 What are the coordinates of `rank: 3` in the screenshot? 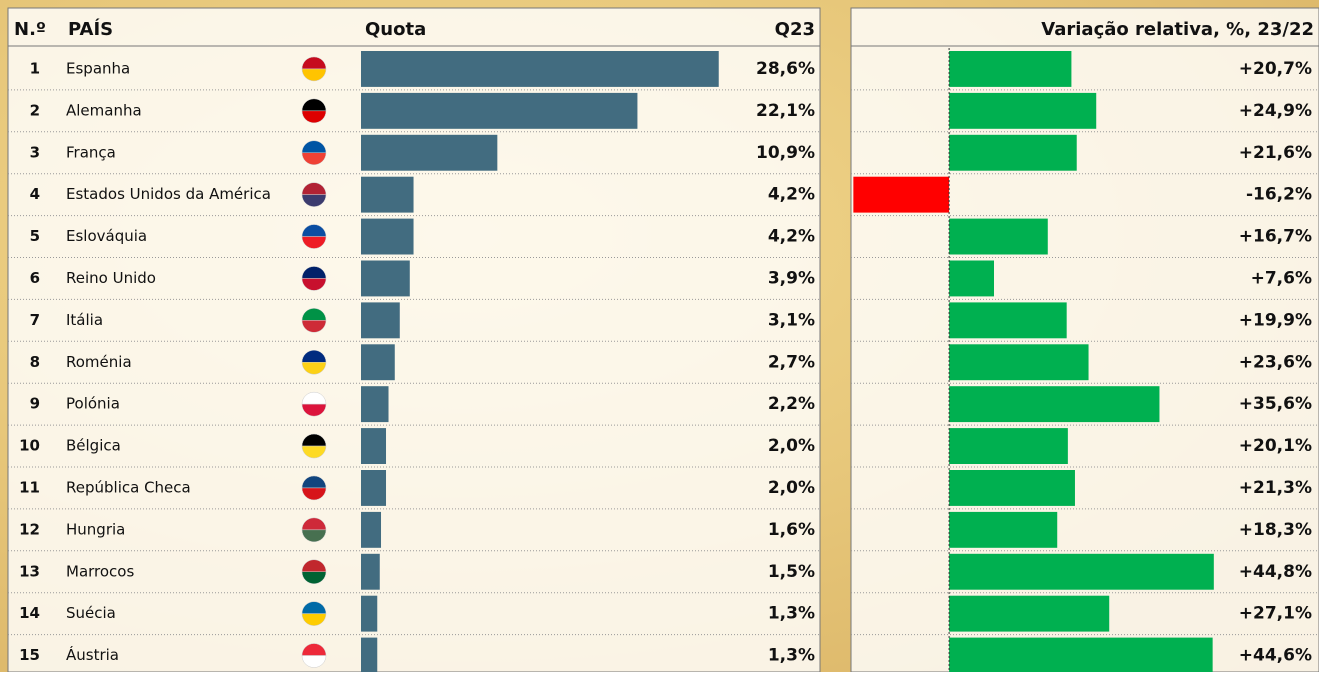 It's located at (35, 152).